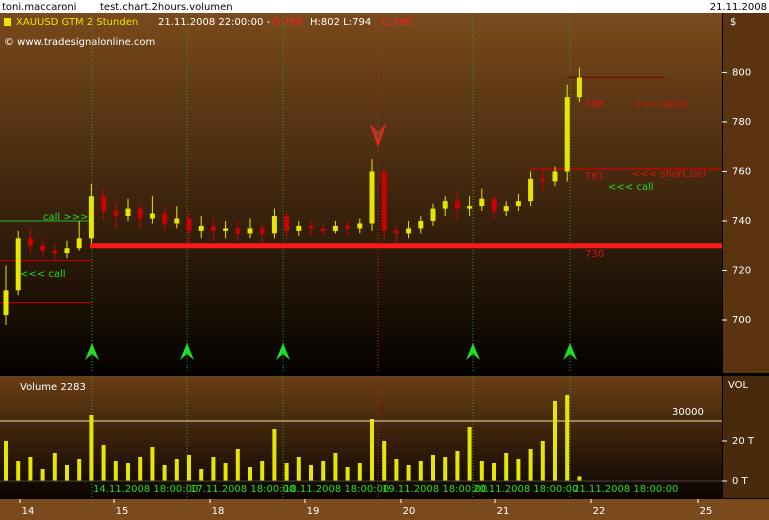 This screenshot has width=769, height=520. What do you see at coordinates (743, 441) in the screenshot?
I see `volume-tick-label: 20 T` at bounding box center [743, 441].